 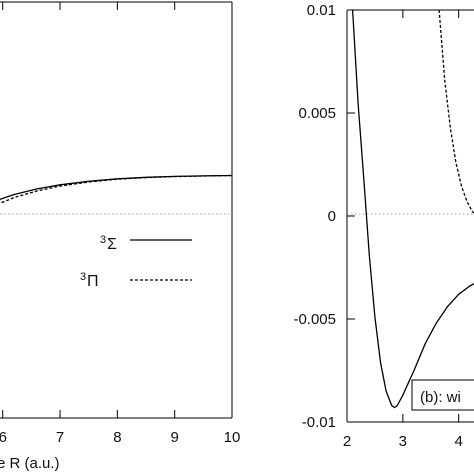 What do you see at coordinates (30, 463) in the screenshot?
I see `panel-a-x-label: e R (a.u.)` at bounding box center [30, 463].